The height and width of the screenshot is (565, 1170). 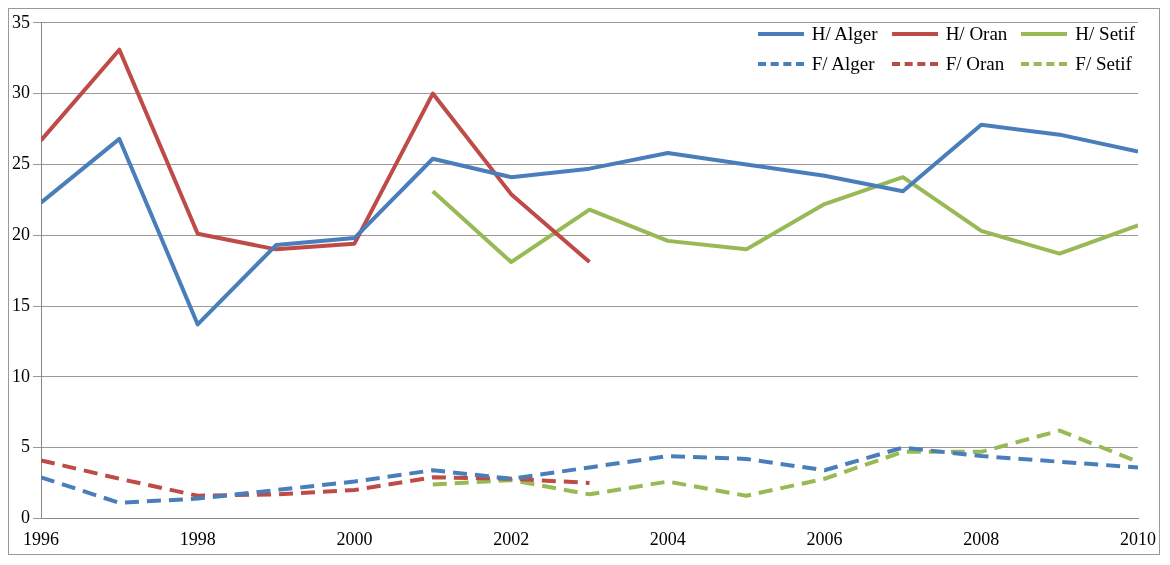 What do you see at coordinates (316, 478) in the screenshot?
I see `line-series` at bounding box center [316, 478].